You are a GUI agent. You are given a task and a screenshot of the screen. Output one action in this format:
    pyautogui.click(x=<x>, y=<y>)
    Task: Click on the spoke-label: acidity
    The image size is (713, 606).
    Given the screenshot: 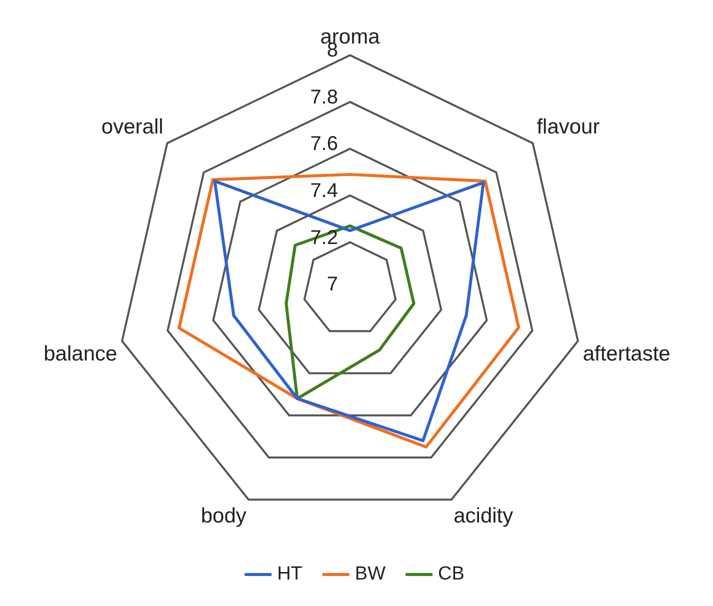 What is the action you would take?
    pyautogui.click(x=484, y=516)
    